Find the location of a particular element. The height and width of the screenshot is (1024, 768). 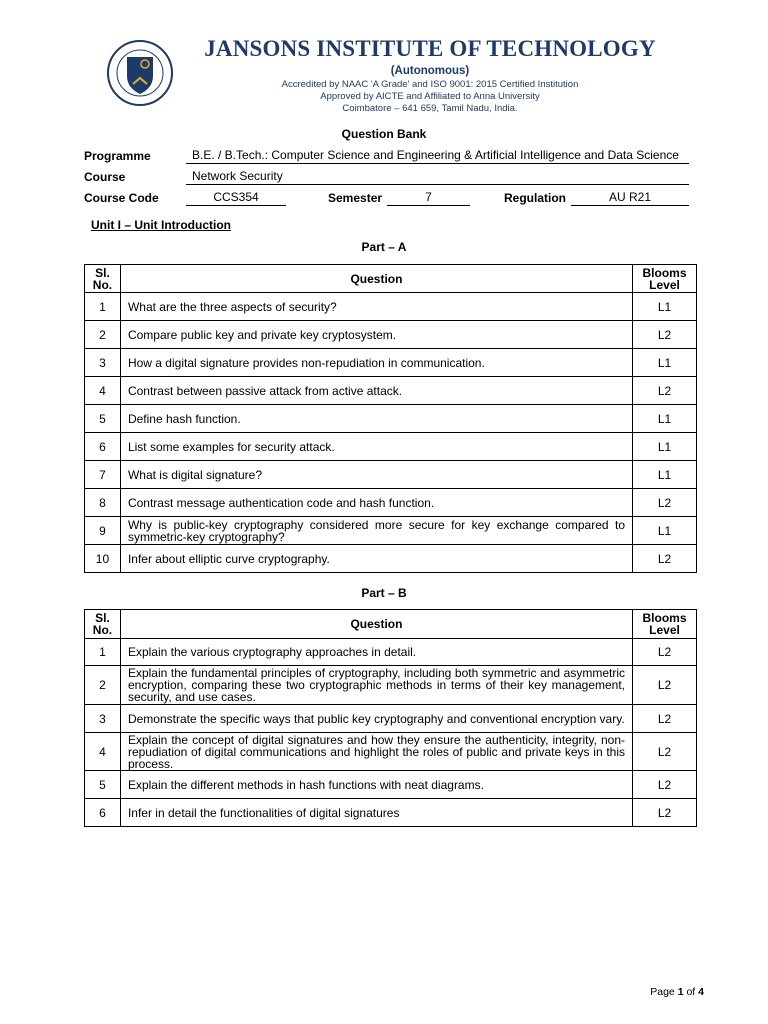

question-cell: What are the three aspects of security? is located at coordinates (376, 306).